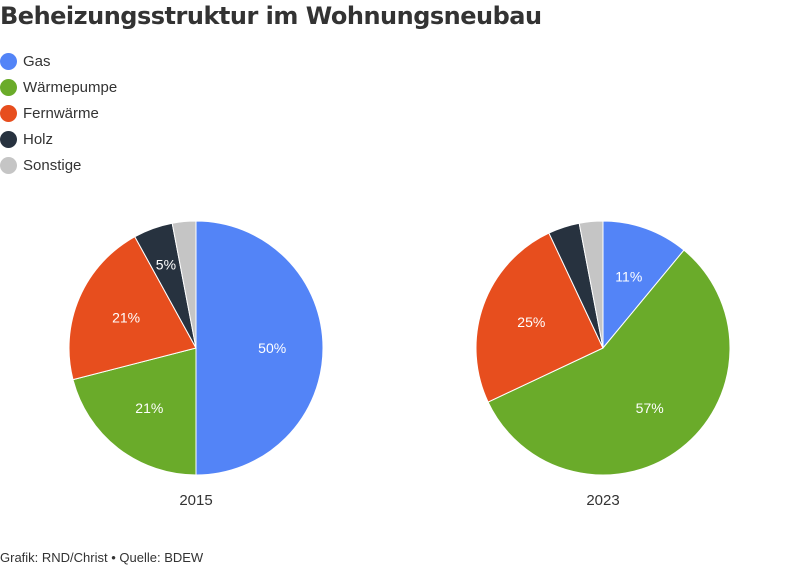  I want to click on slice-label: 57%, so click(650, 408).